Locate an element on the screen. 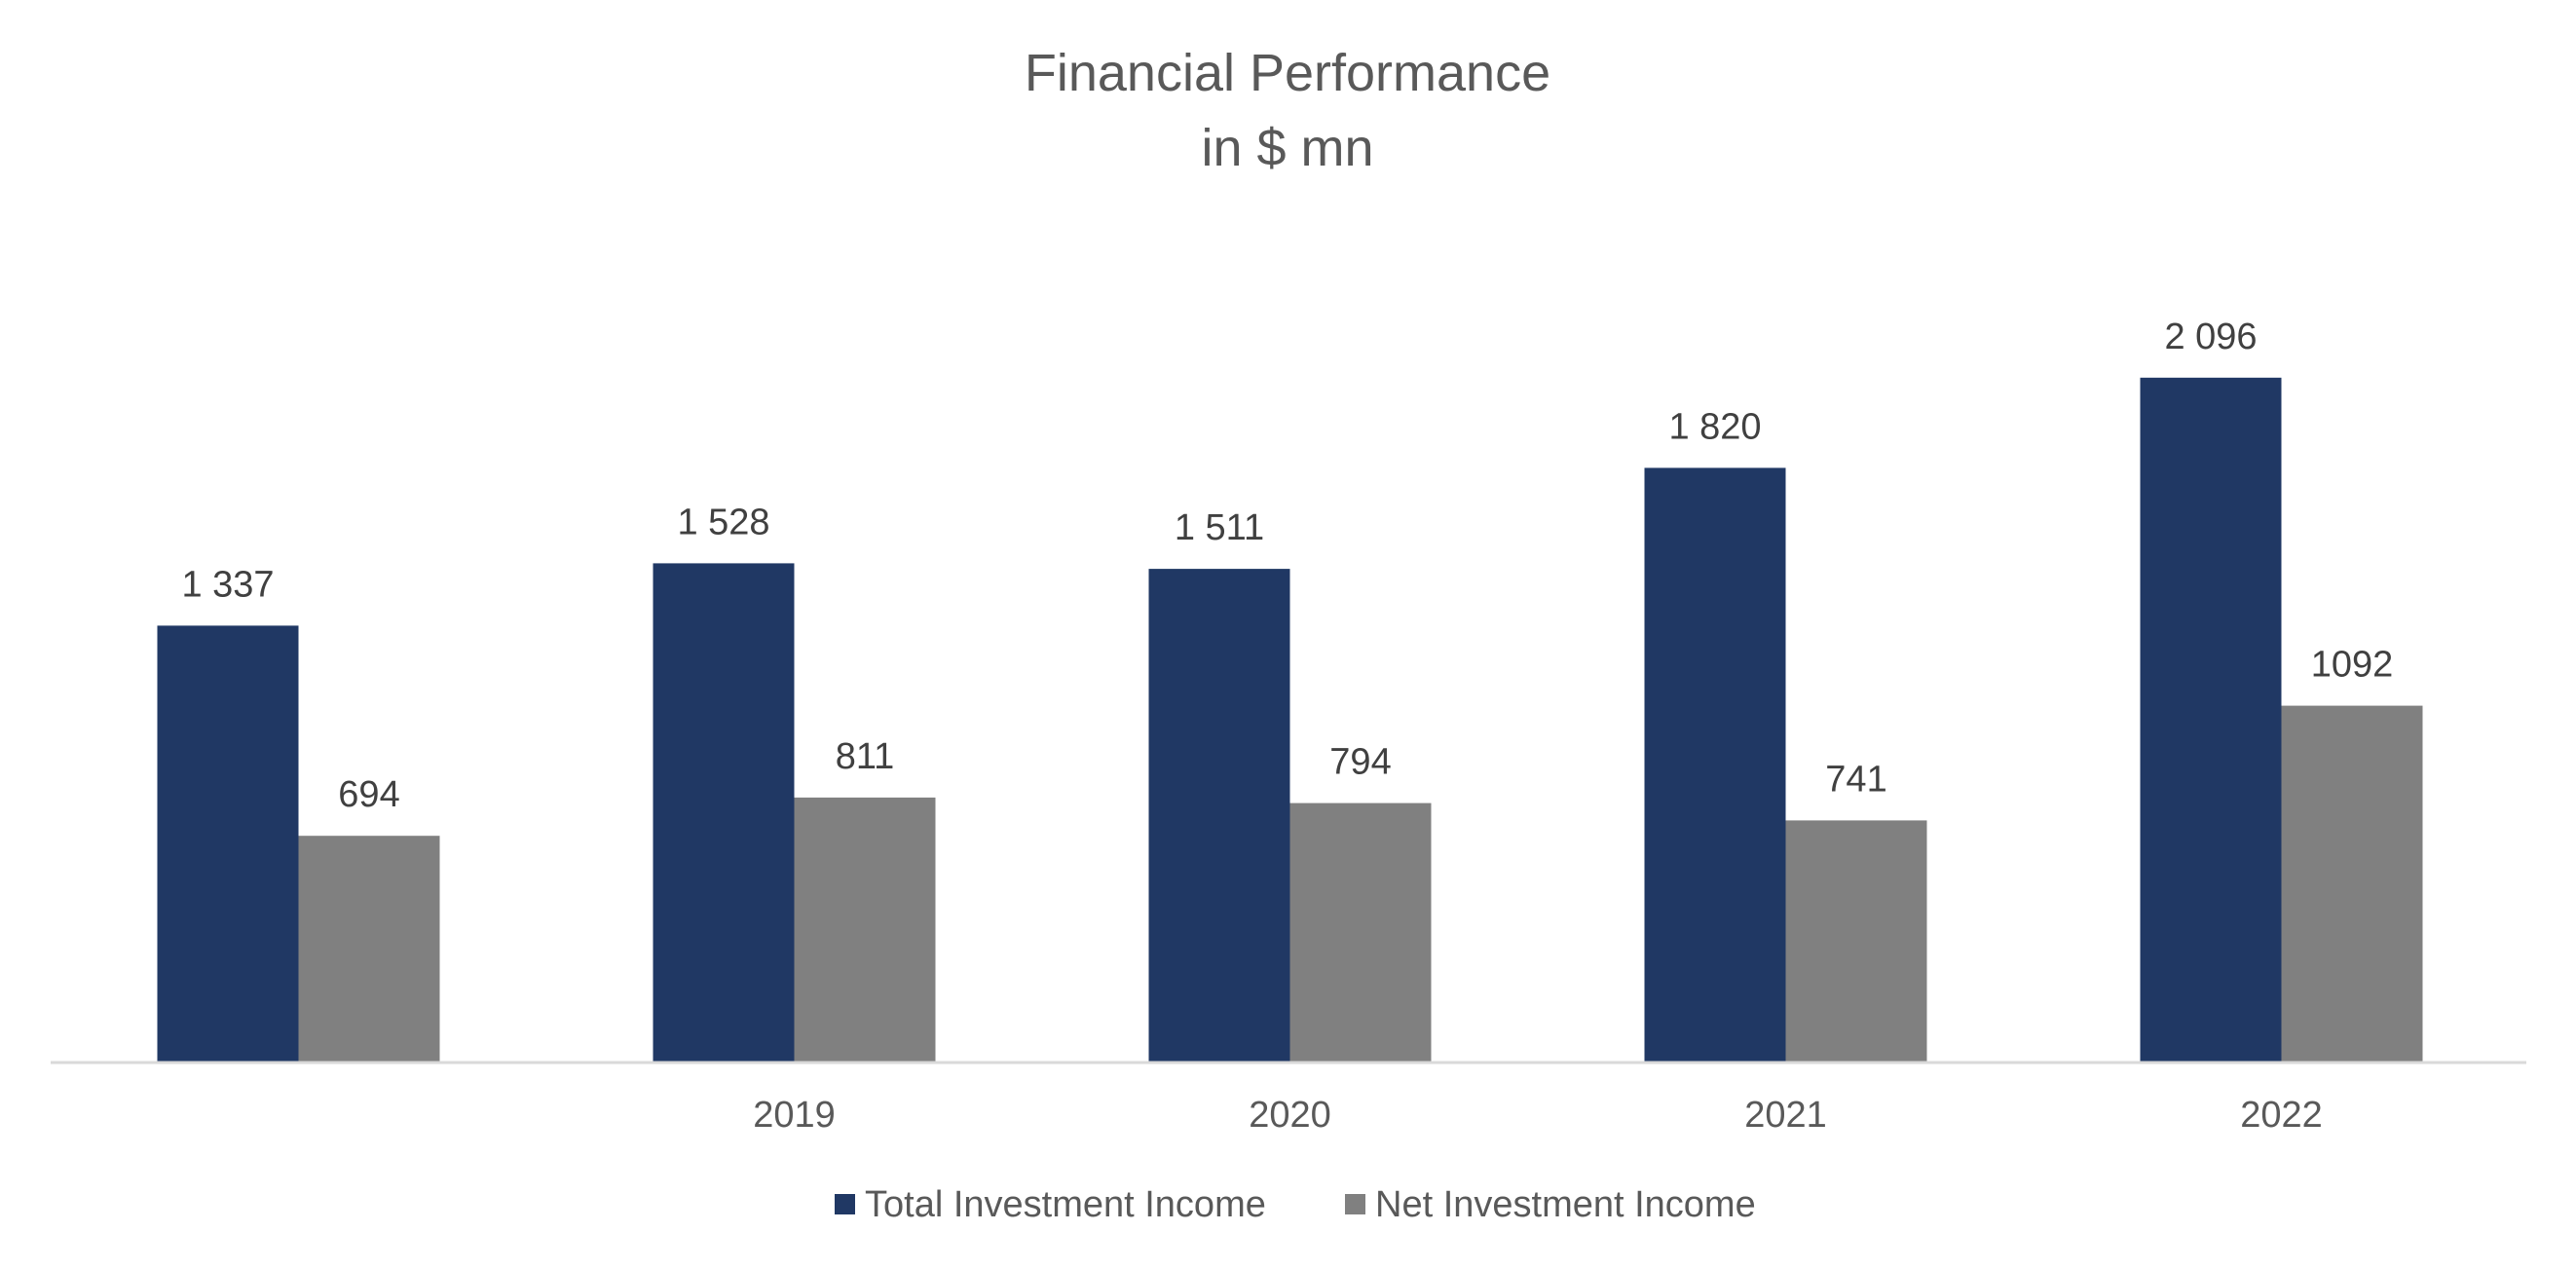  bar-net-investment-income-2022 is located at coordinates (2352, 884).